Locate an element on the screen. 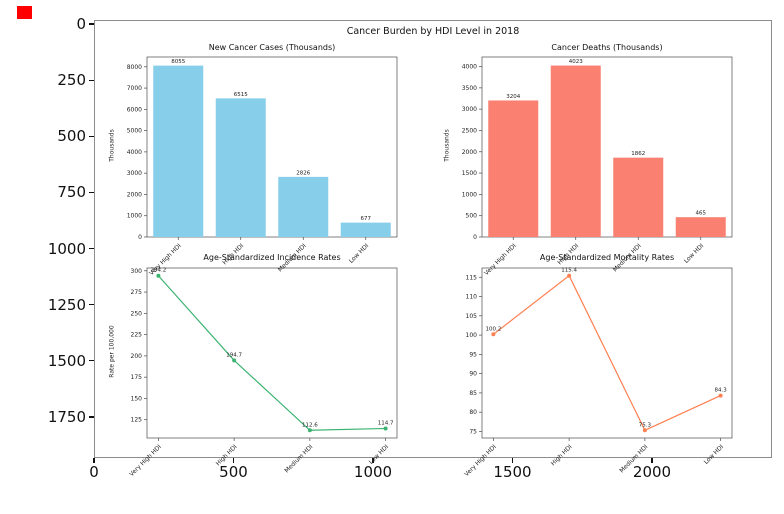  y-tick-label: 8000 is located at coordinates (134, 67).